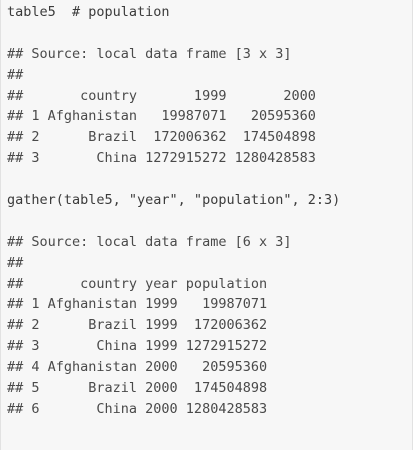  I want to click on output-line: ## 1 Afghanistan 1999 19987071, so click(137, 304).